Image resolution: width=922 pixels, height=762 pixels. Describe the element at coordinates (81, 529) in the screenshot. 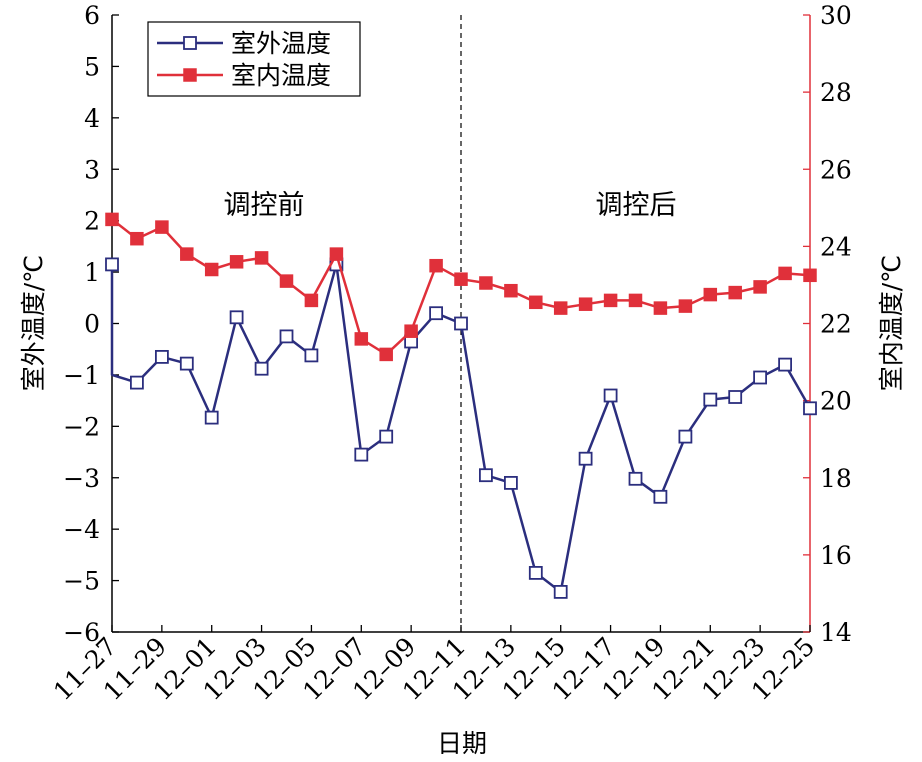

I see `y-left-tick-label: −4` at that location.